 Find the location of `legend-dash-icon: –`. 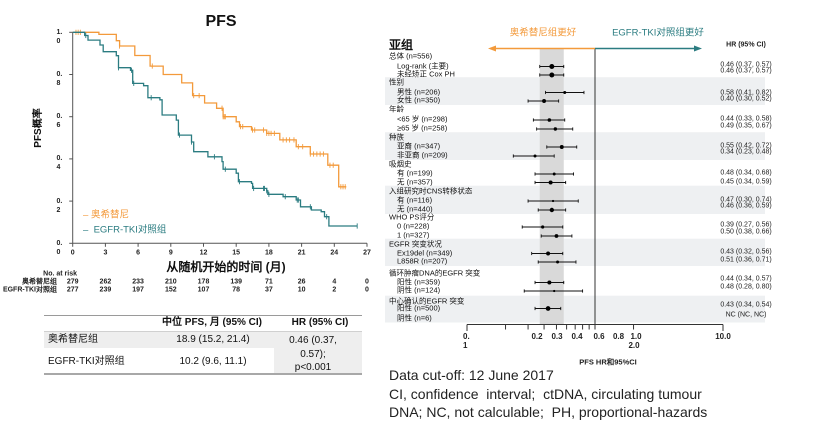

legend-dash-icon: – is located at coordinates (87, 215).